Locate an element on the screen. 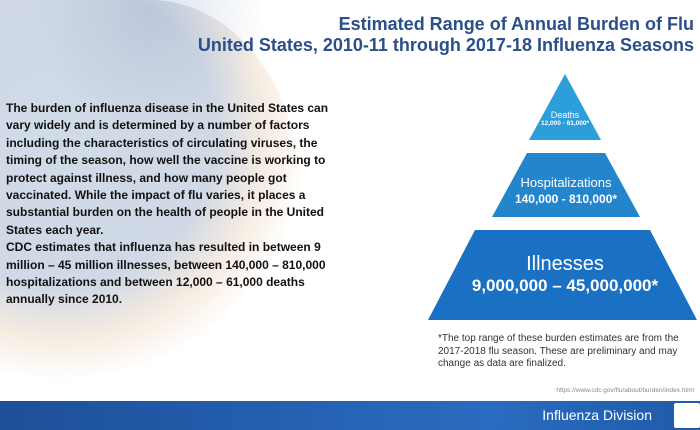 Image resolution: width=700 pixels, height=430 pixels. cdc-logo is located at coordinates (687, 415).